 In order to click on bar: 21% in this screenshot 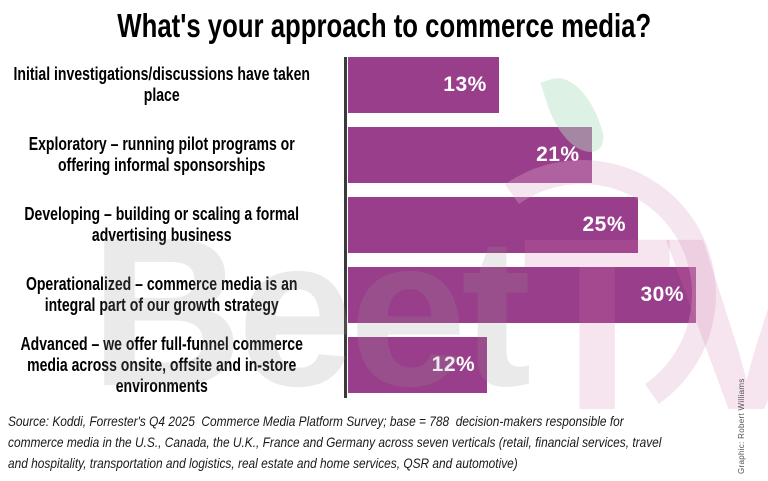, I will do `click(470, 155)`.